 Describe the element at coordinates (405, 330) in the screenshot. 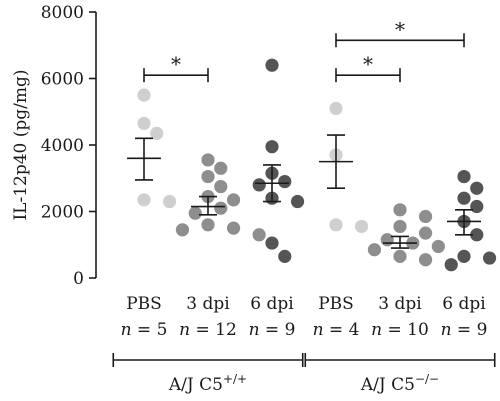

I see `n-value: = 10` at that location.